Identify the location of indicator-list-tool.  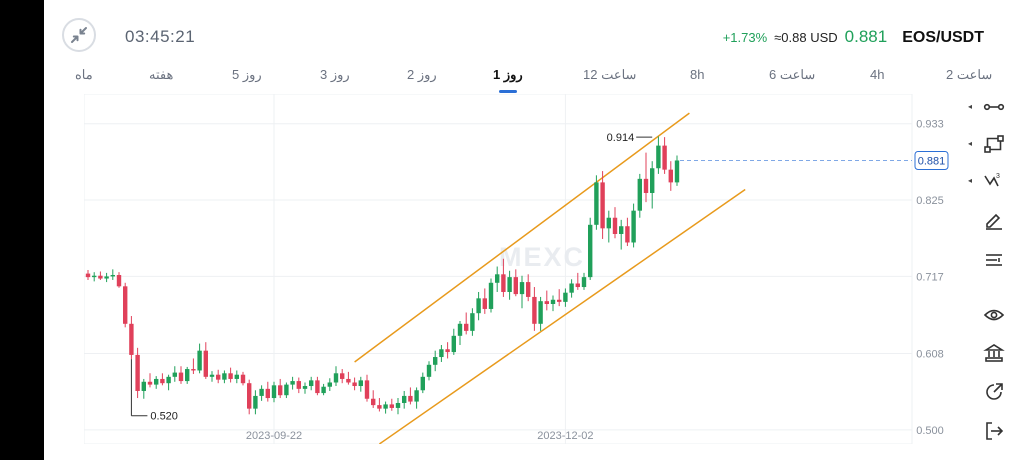
(994, 260).